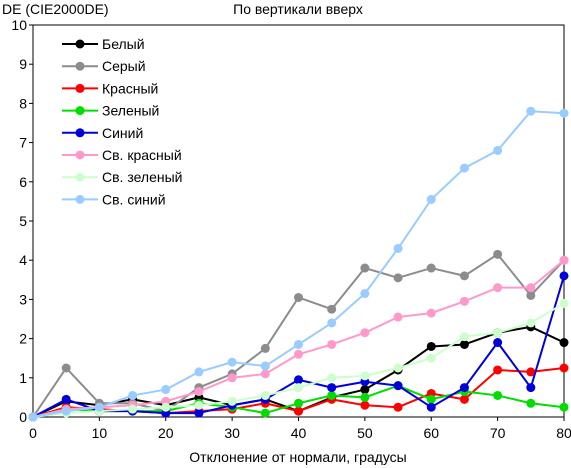  What do you see at coordinates (23, 299) in the screenshot?
I see `y-tick-label: 3` at bounding box center [23, 299].